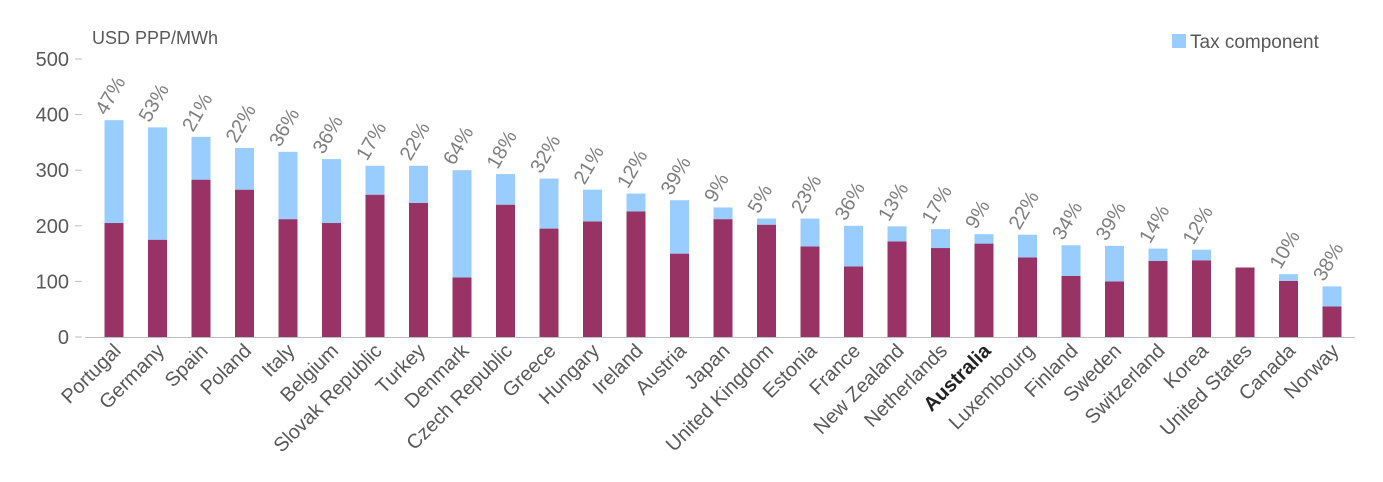  Describe the element at coordinates (761, 199) in the screenshot. I see `tax-share-label-15: 5%` at that location.